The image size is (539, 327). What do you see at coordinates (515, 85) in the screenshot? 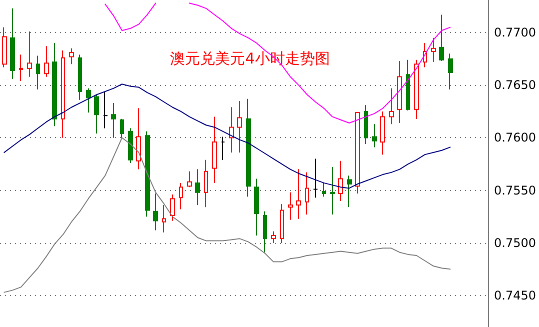
I see `y-tick-label: 0.7650` at bounding box center [515, 85].